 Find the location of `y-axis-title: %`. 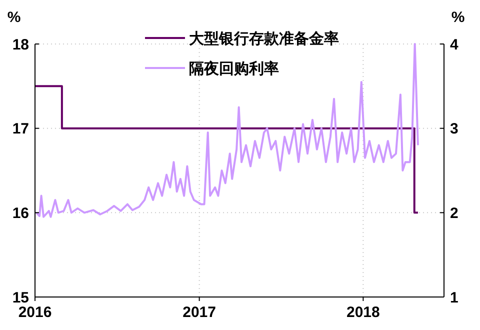

y-axis-title: % is located at coordinates (14, 17).